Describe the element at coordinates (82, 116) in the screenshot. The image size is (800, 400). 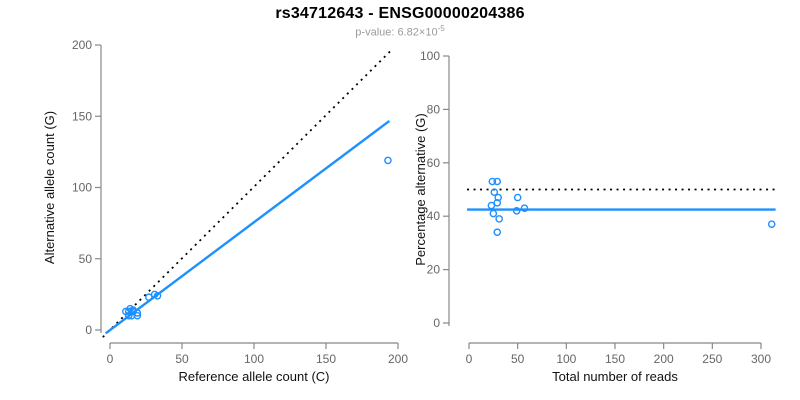
I see `p1-y-tick-label: 150` at that location.